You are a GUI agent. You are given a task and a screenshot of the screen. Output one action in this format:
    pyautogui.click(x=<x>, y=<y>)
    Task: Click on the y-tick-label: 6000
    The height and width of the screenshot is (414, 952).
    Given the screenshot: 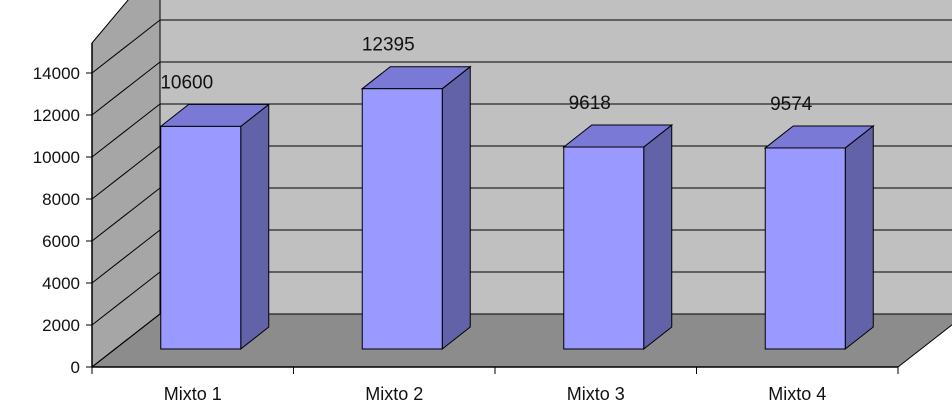 What is the action you would take?
    pyautogui.click(x=61, y=241)
    